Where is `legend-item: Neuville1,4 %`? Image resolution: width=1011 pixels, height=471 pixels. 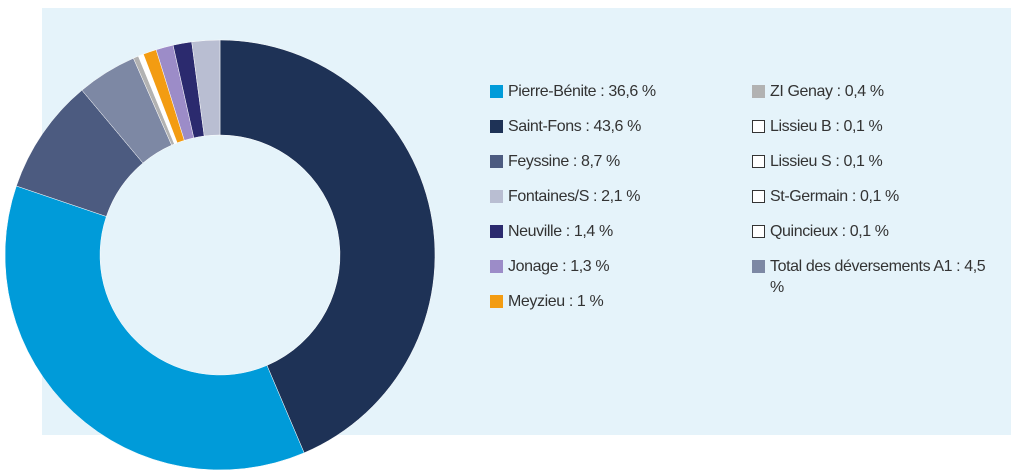 legend-item: Neuville1,4 % is located at coordinates (607, 231).